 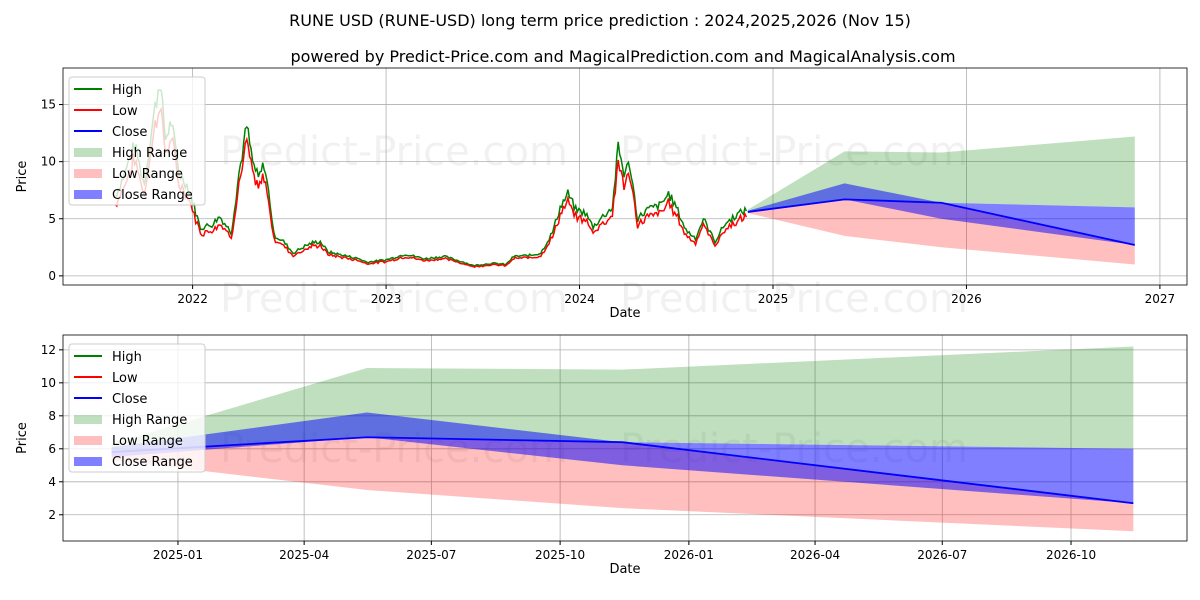 What do you see at coordinates (178, 555) in the screenshot?
I see `x-tick-label: 2025-01` at bounding box center [178, 555].